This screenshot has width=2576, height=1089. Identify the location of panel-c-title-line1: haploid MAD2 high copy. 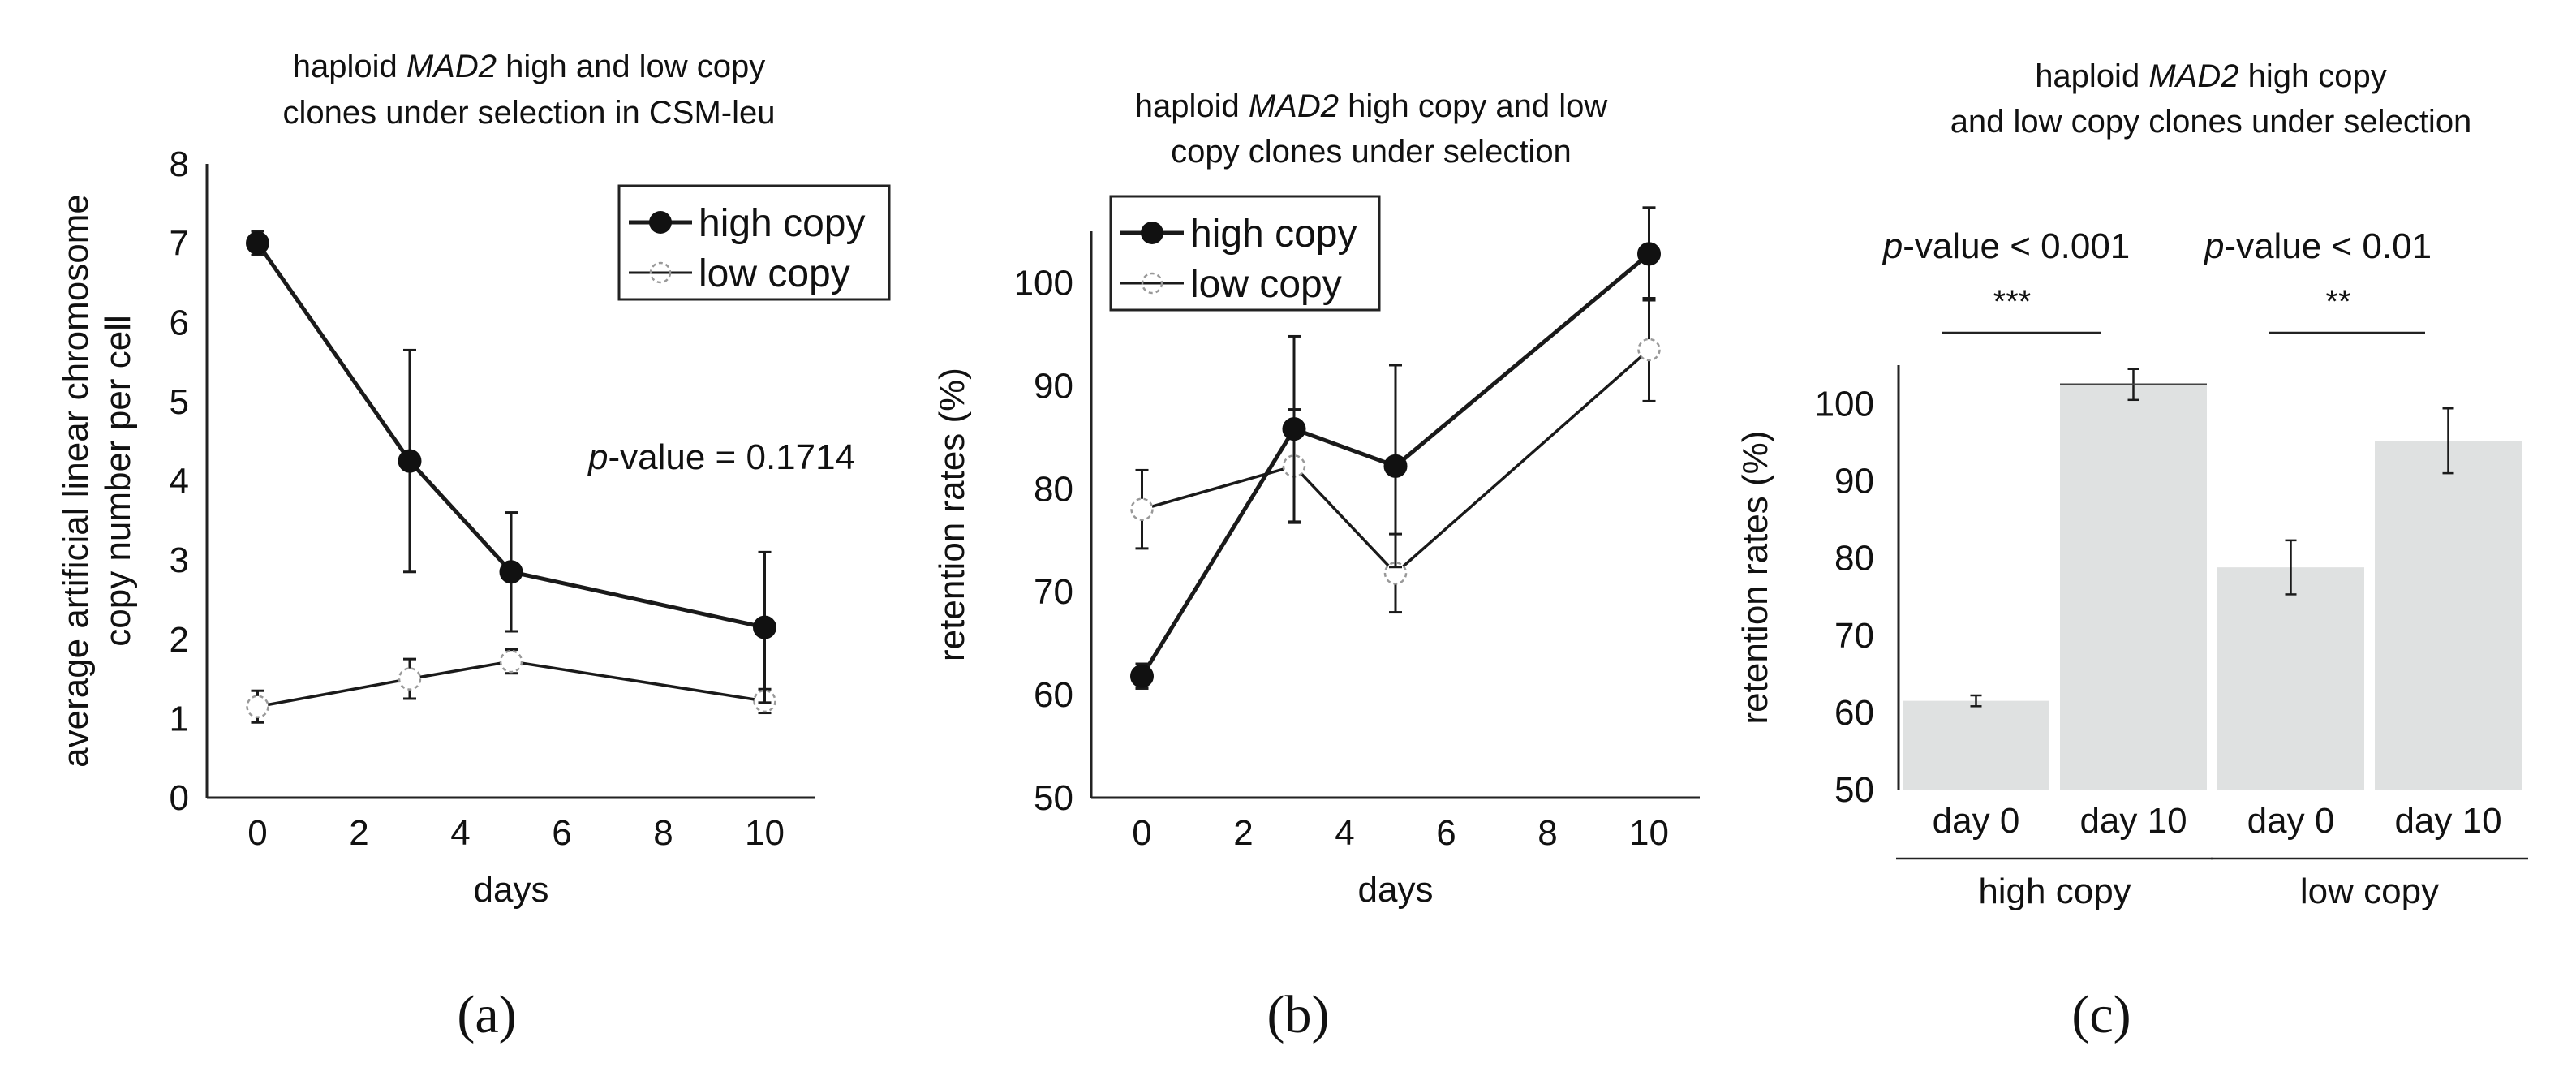
(2211, 76).